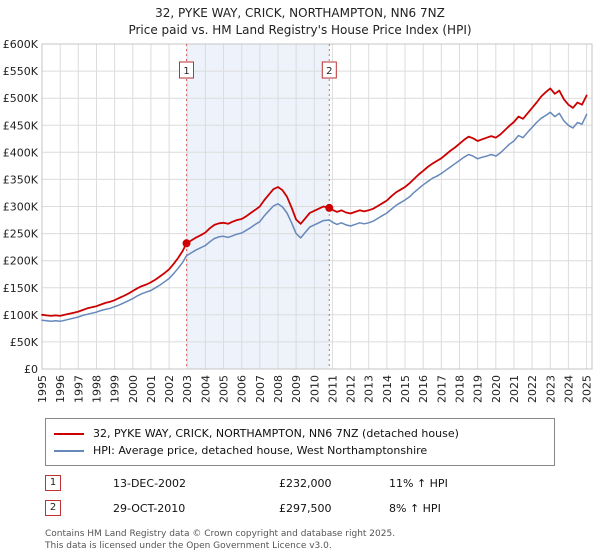 This screenshot has height=560, width=600. Describe the element at coordinates (42, 389) in the screenshot. I see `svg-text: 1995` at that location.